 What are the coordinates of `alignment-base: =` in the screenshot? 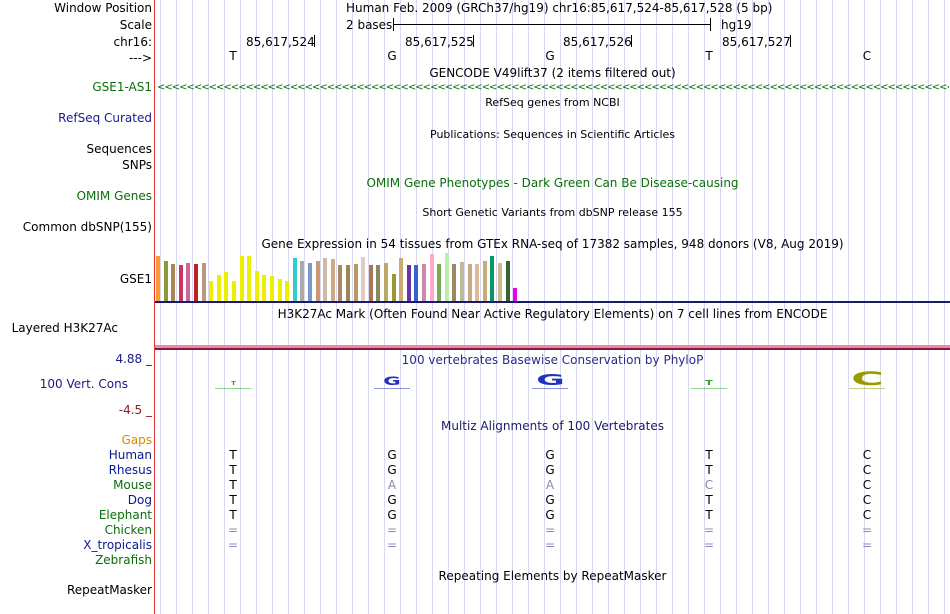 It's located at (550, 530).